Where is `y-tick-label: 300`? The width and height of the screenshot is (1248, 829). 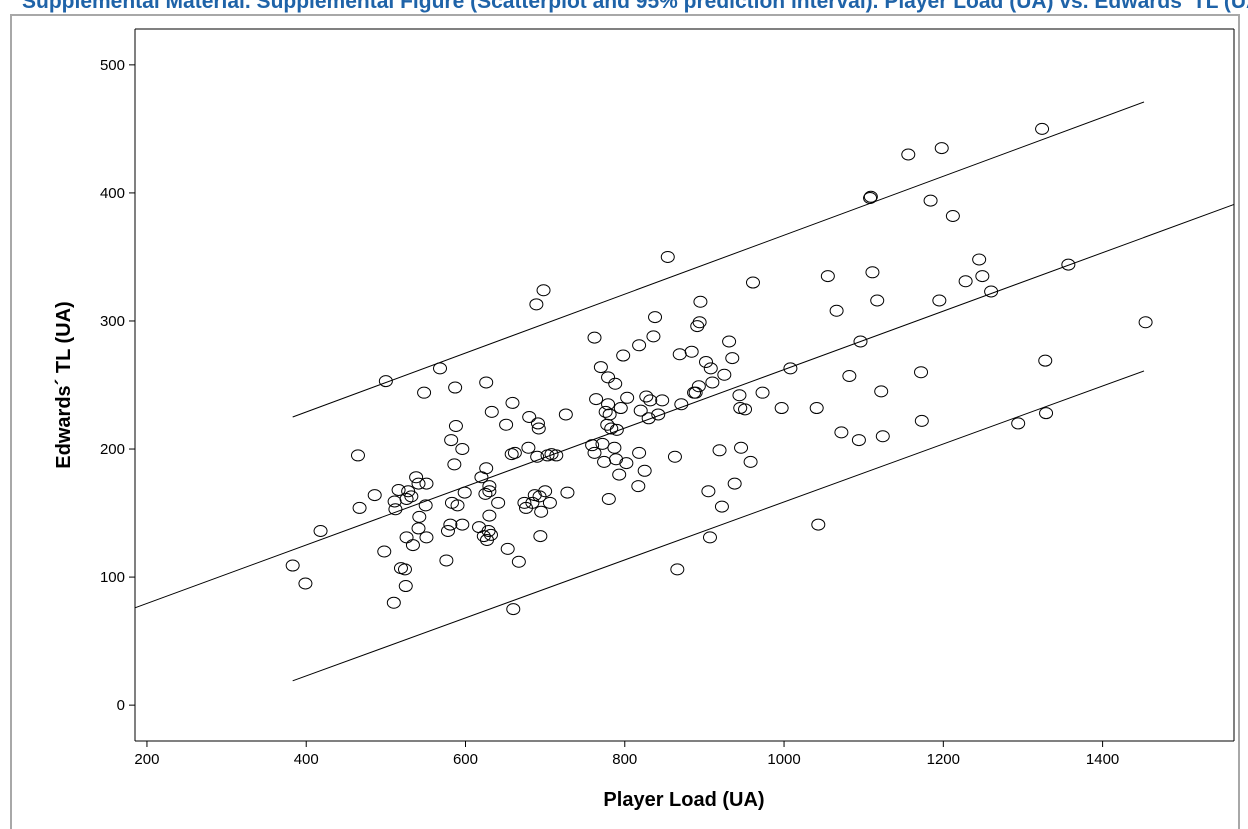 y-tick-label: 300 is located at coordinates (112, 321).